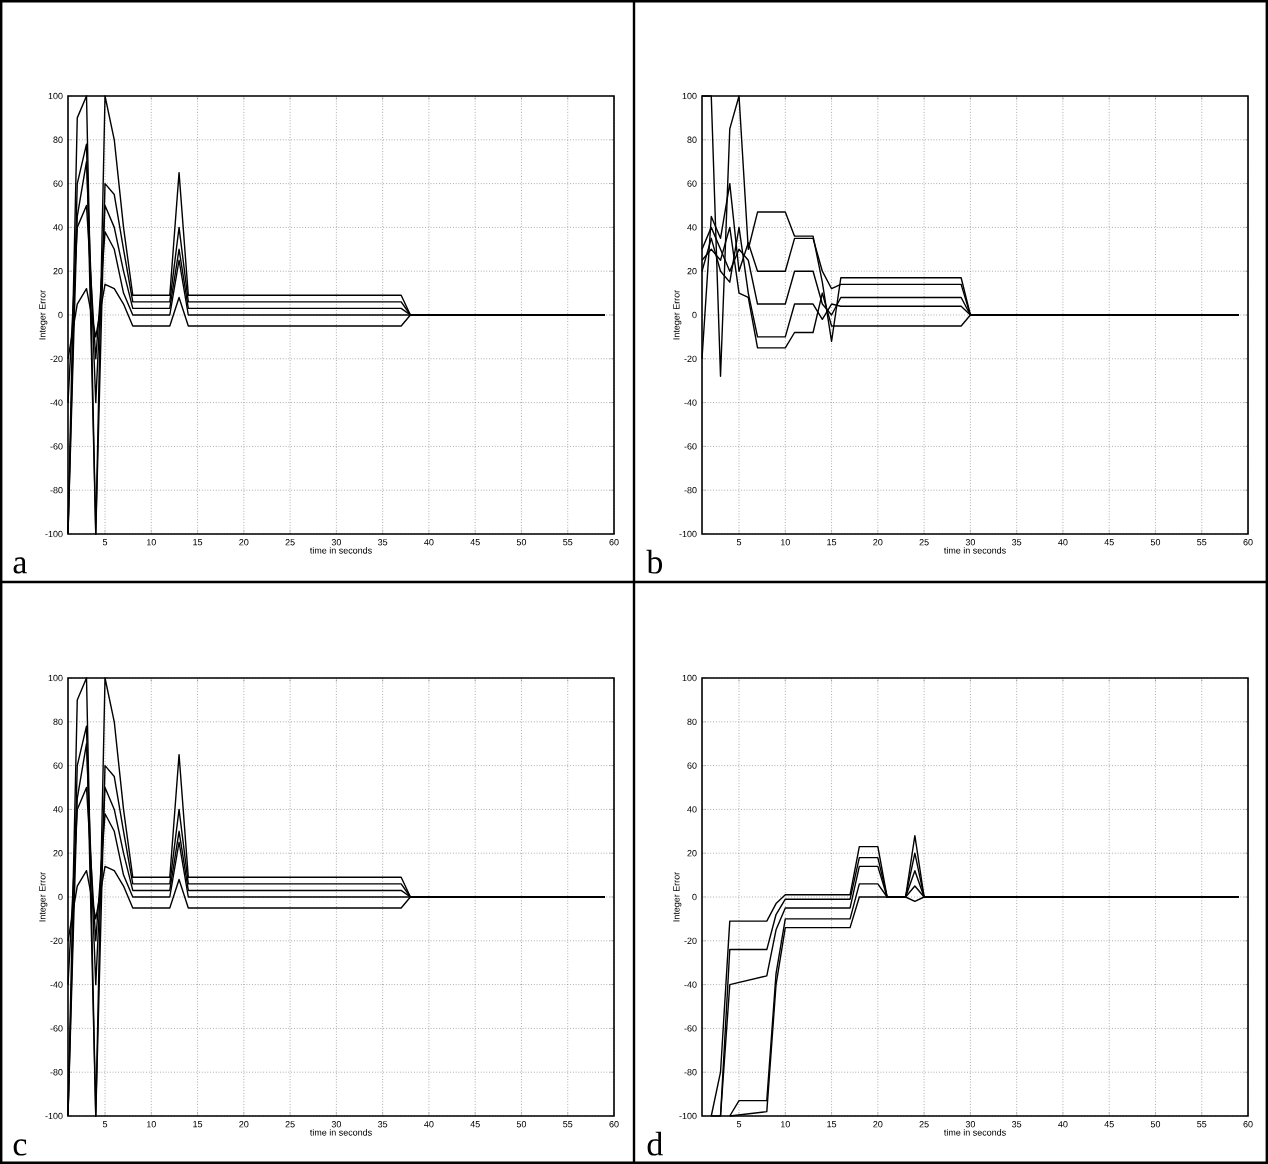 The image size is (1268, 1164). What do you see at coordinates (655, 1143) in the screenshot?
I see `text: d` at bounding box center [655, 1143].